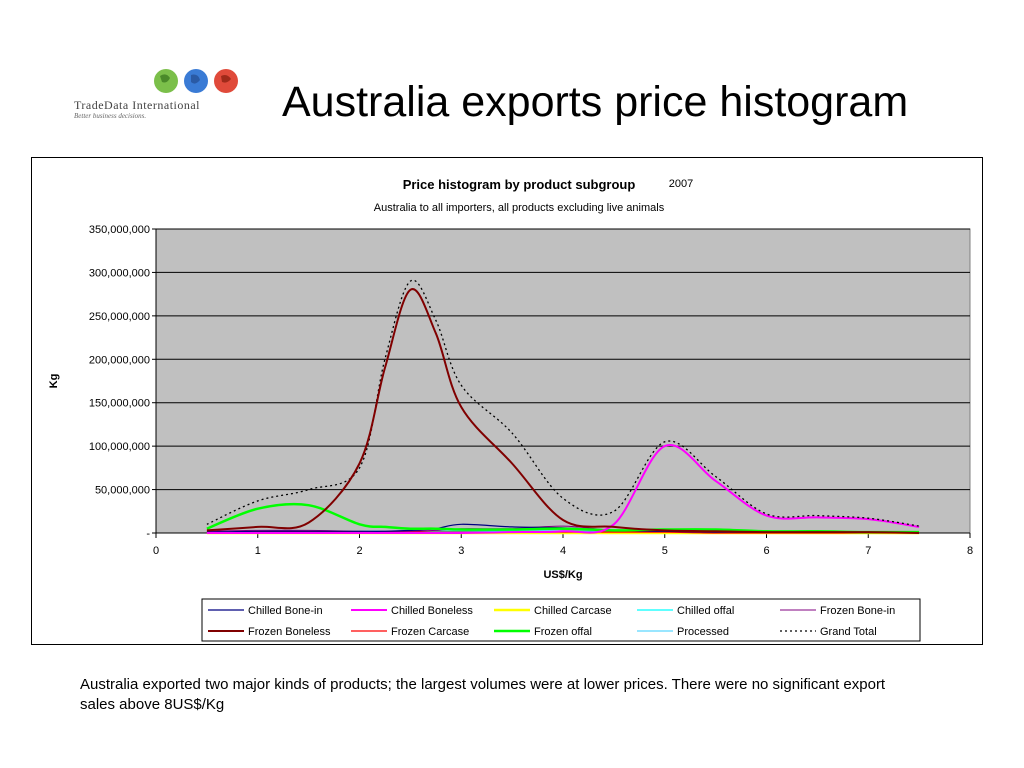 The width and height of the screenshot is (1024, 768). Describe the element at coordinates (970, 551) in the screenshot. I see `x-tick-label: 8` at that location.